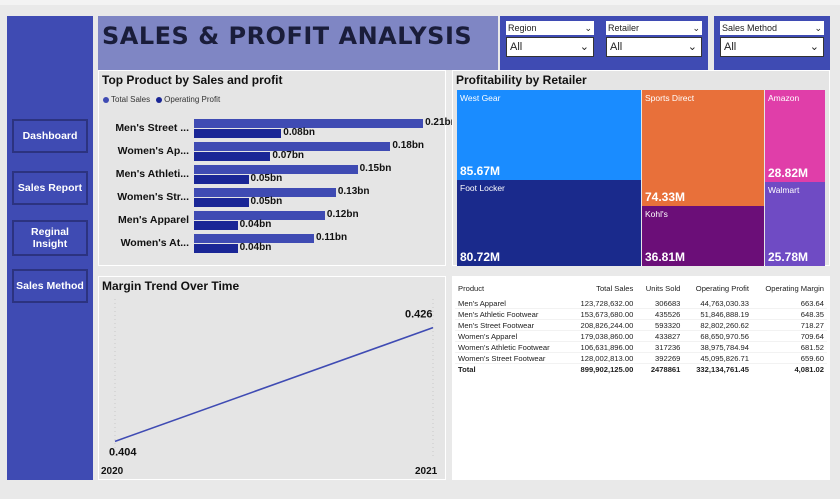  What do you see at coordinates (471, 288) in the screenshot?
I see `column-header-product: Product` at bounding box center [471, 288].